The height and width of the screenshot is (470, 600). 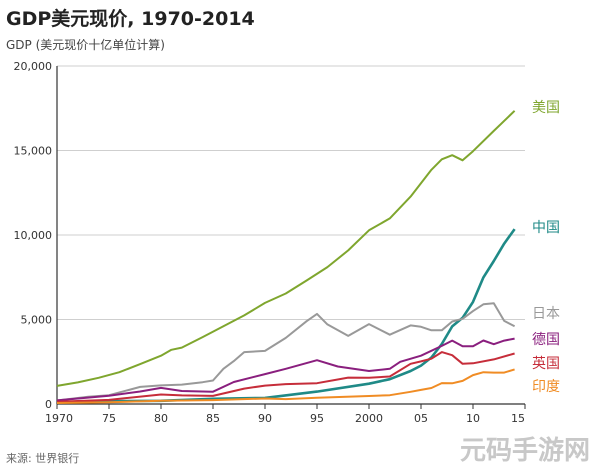 I want to click on x-tick-label: 90, so click(x=265, y=418).